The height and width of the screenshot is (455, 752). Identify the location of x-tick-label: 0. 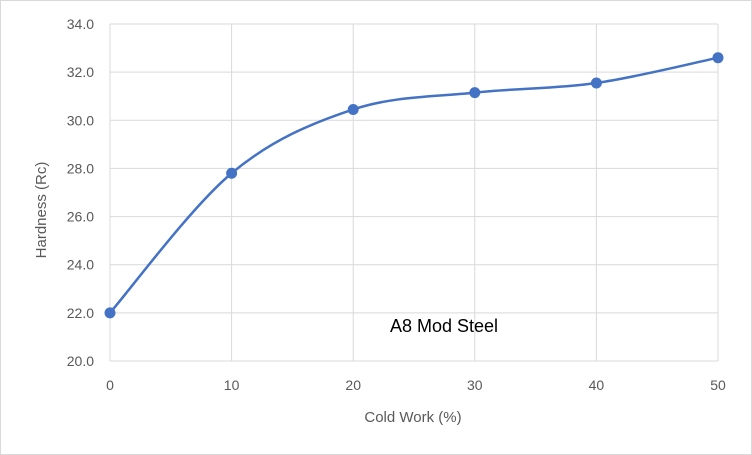
(110, 385).